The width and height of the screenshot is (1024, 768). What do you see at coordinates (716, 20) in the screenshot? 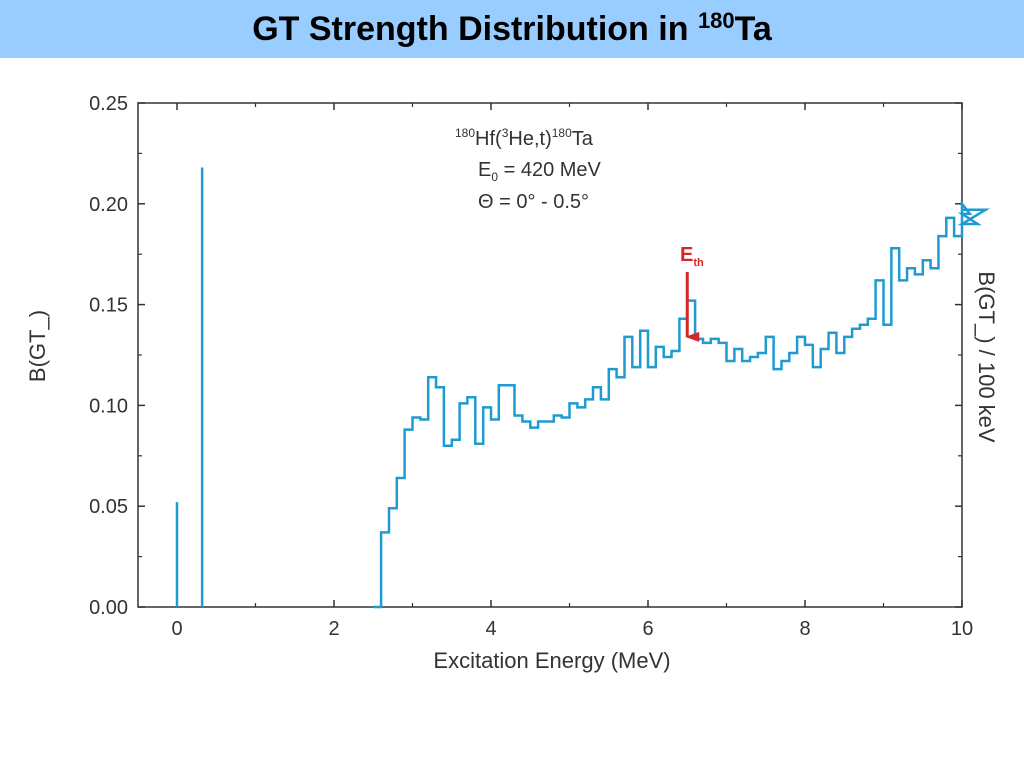
I see `slide-title-superscript: 180` at bounding box center [716, 20].